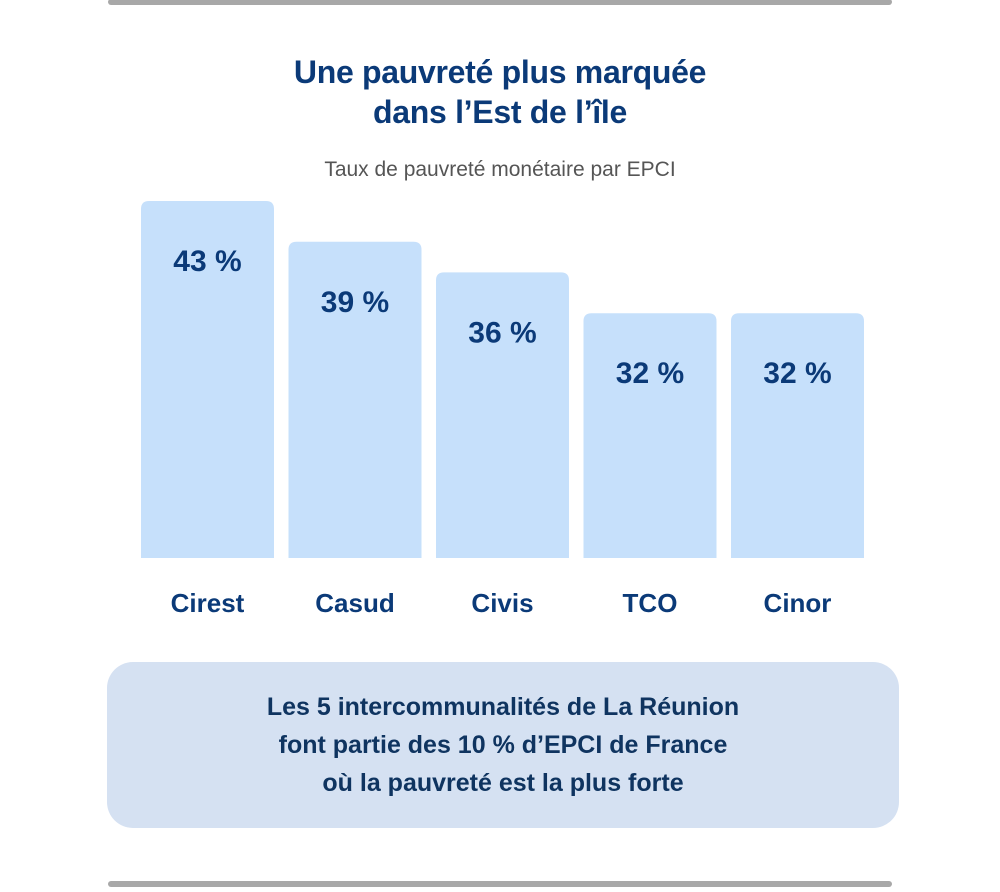 Image resolution: width=1000 pixels, height=892 pixels. I want to click on category-label-casud: Casud, so click(354, 603).